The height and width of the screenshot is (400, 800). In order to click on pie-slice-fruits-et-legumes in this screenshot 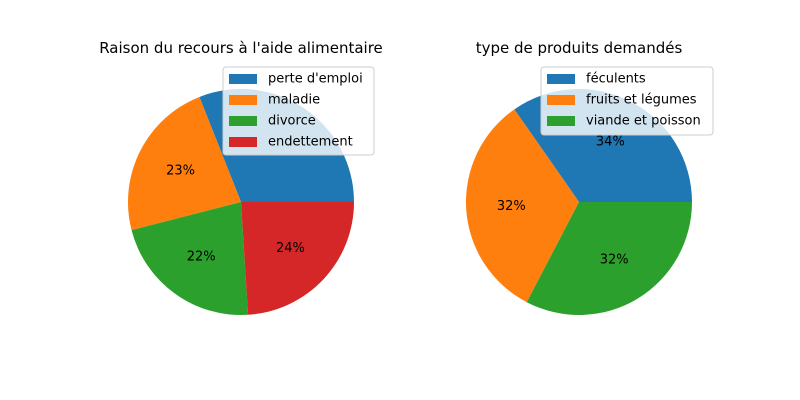, I will do `click(522, 206)`.